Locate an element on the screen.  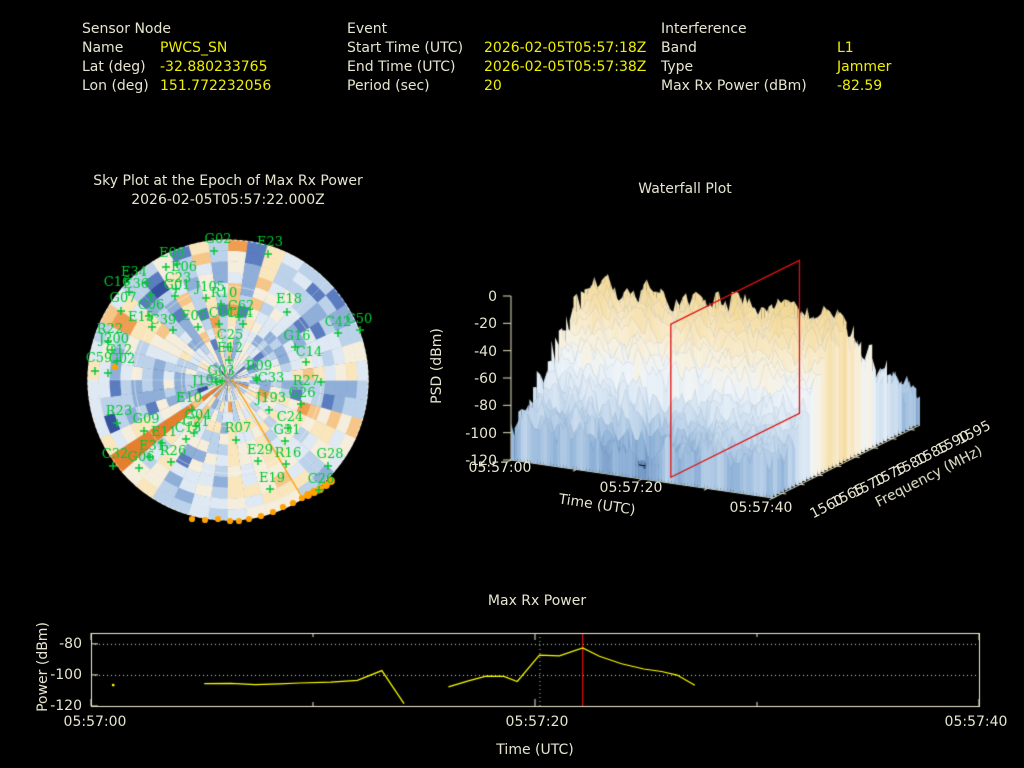
event-end-value: 2026-02-05T05:57:38Z is located at coordinates (565, 67).